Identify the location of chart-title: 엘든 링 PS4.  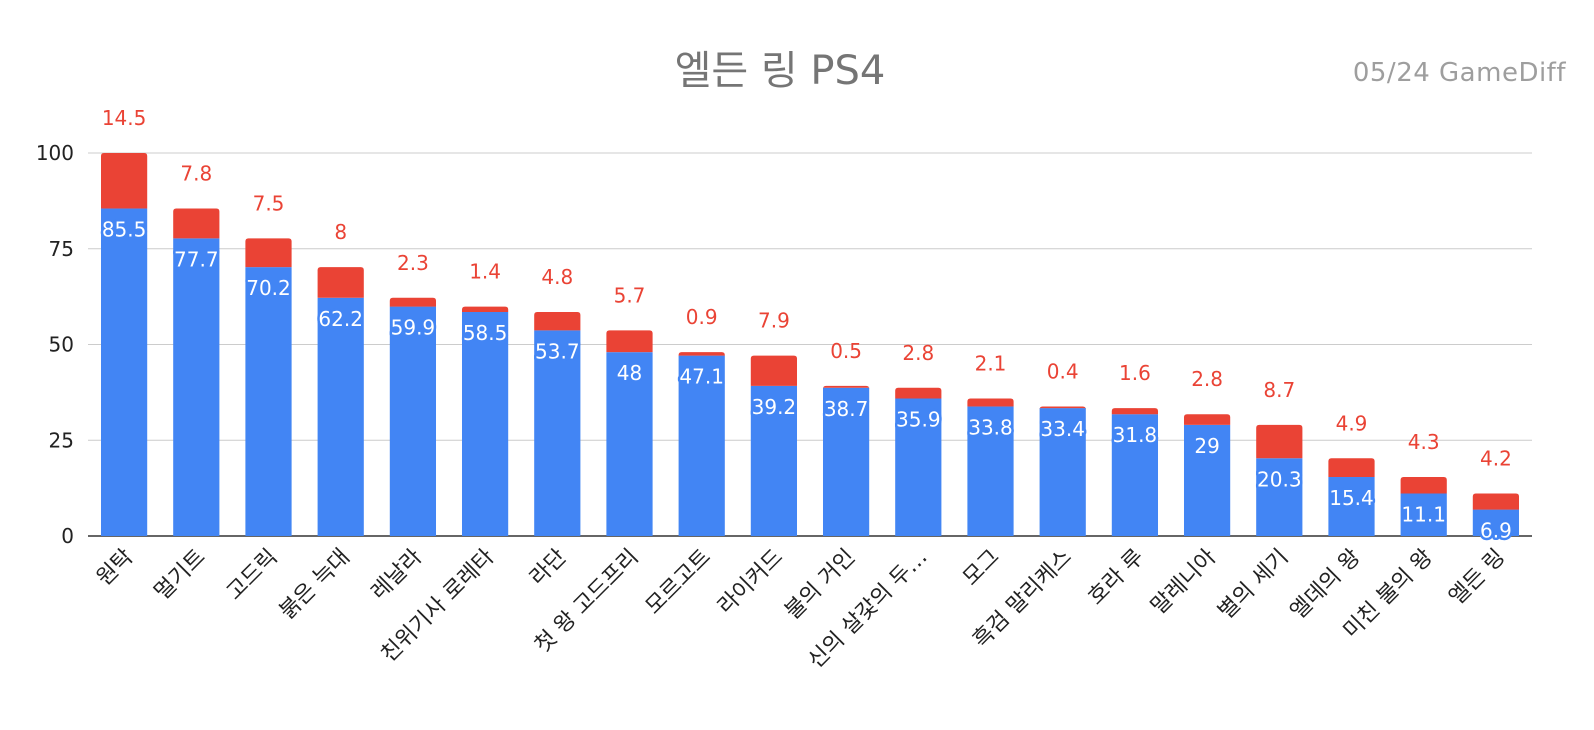
(780, 71).